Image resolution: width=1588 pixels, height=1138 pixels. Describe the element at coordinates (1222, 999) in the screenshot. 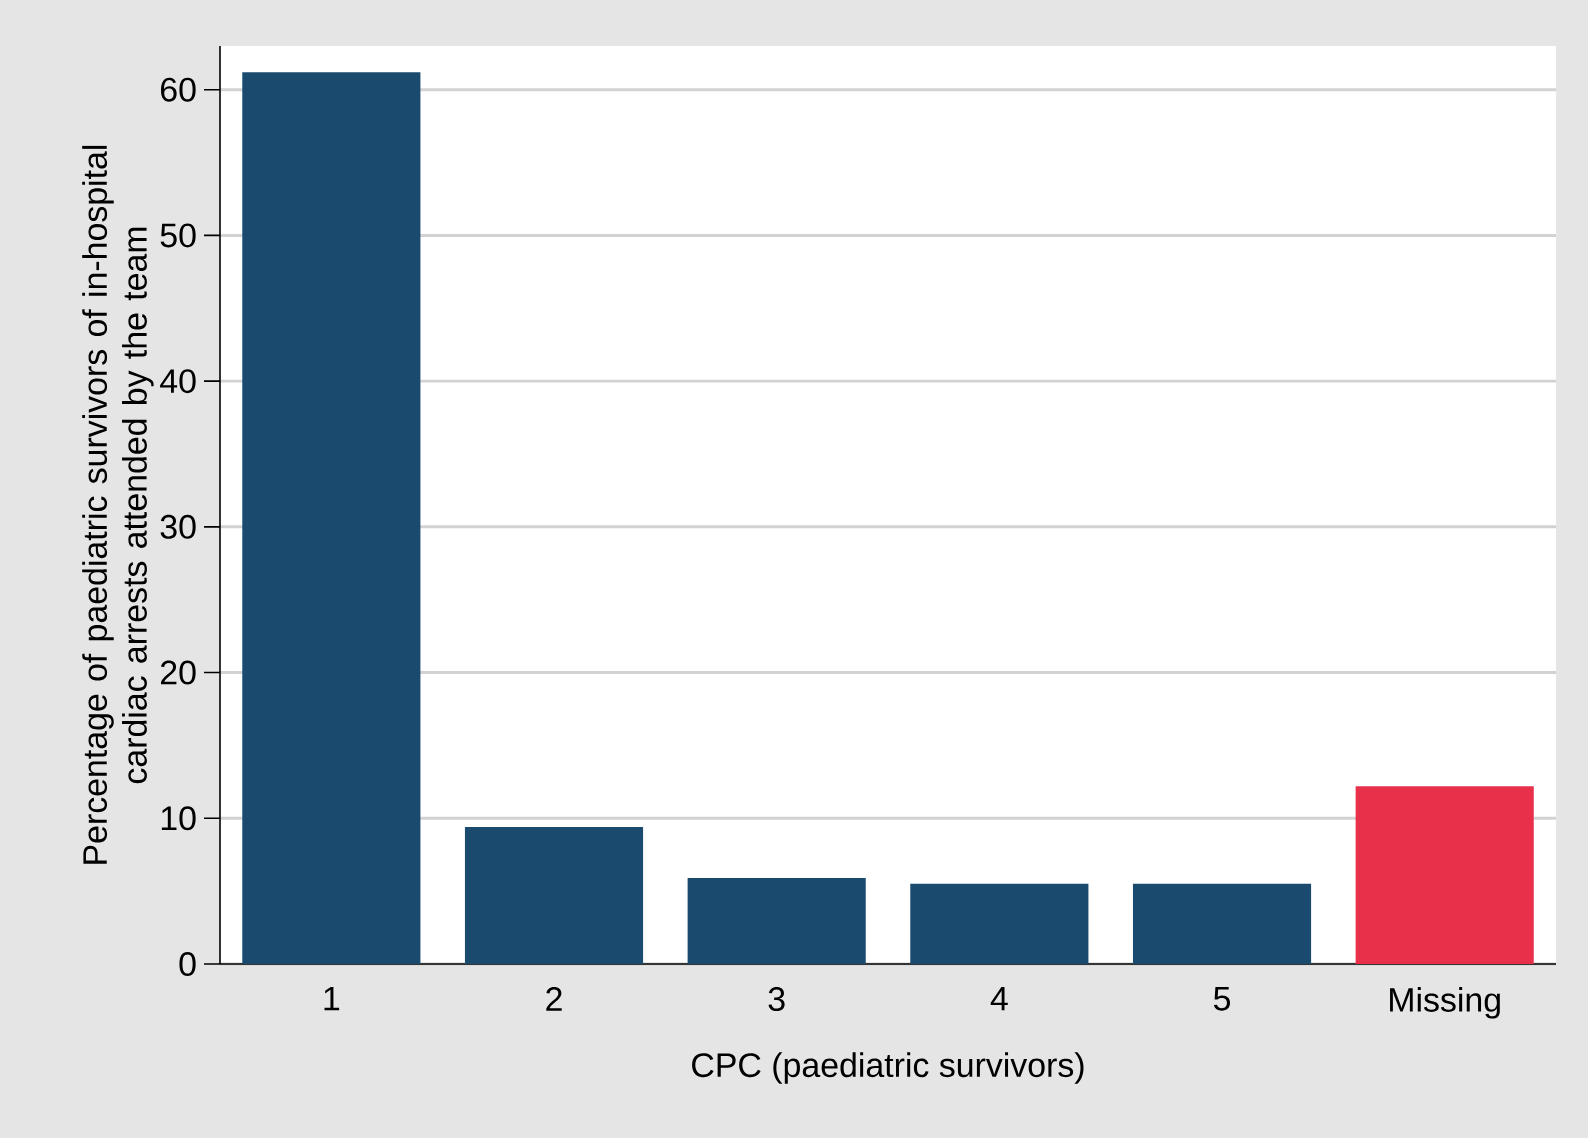

I see `x-tick-label: 5` at that location.